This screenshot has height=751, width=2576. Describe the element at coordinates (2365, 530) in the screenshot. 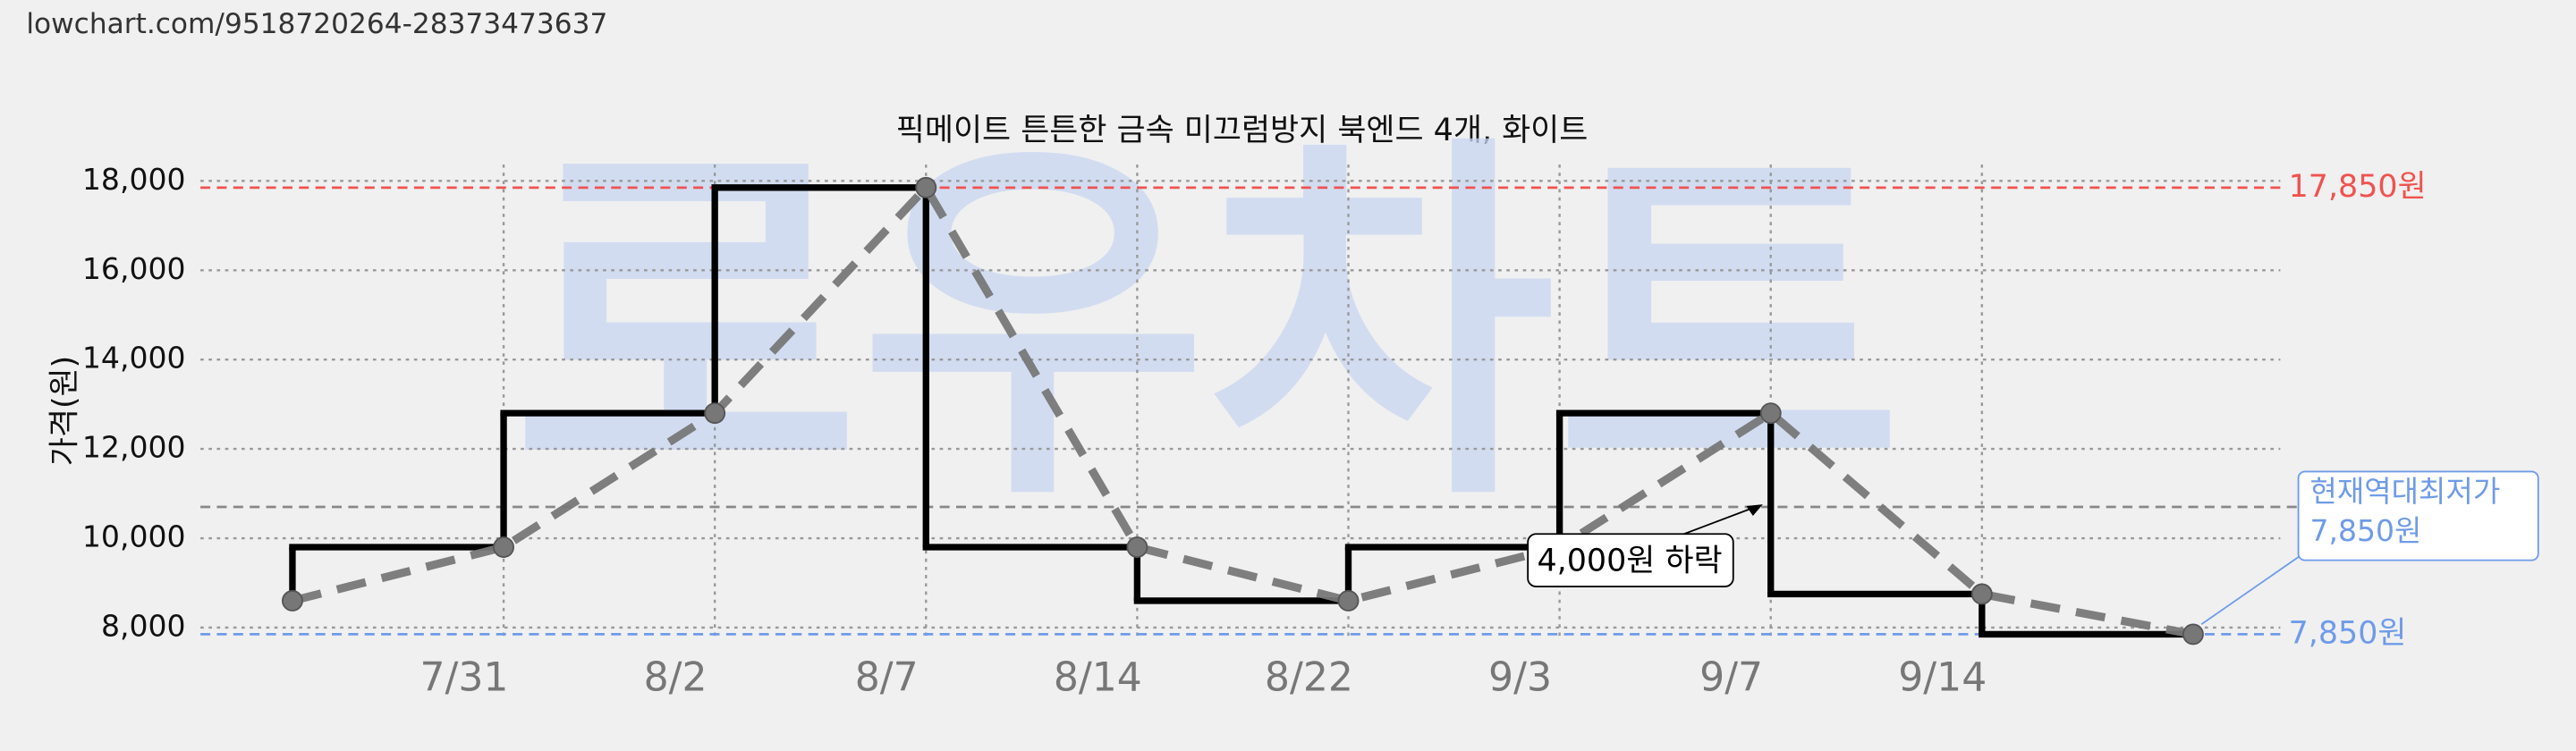

I see `annotation-text: 7,850원` at that location.